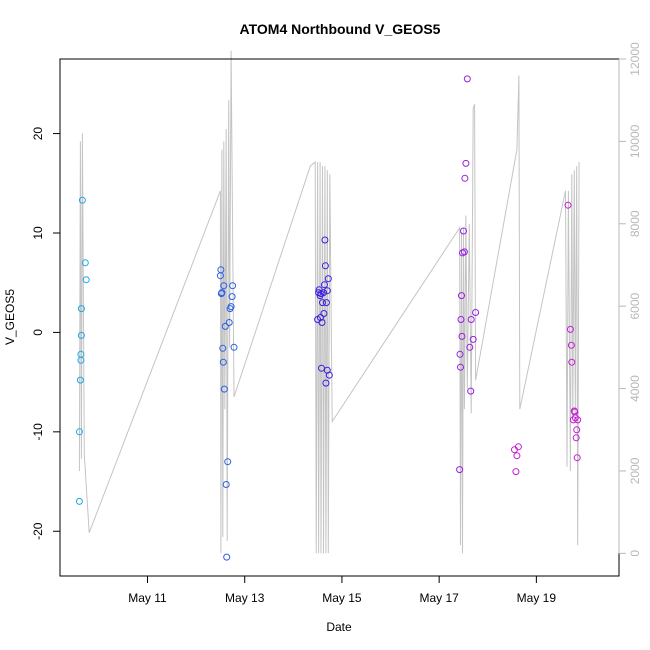 The height and width of the screenshot is (650, 650). Describe the element at coordinates (147, 598) in the screenshot. I see `x-tick-label: May 11` at that location.